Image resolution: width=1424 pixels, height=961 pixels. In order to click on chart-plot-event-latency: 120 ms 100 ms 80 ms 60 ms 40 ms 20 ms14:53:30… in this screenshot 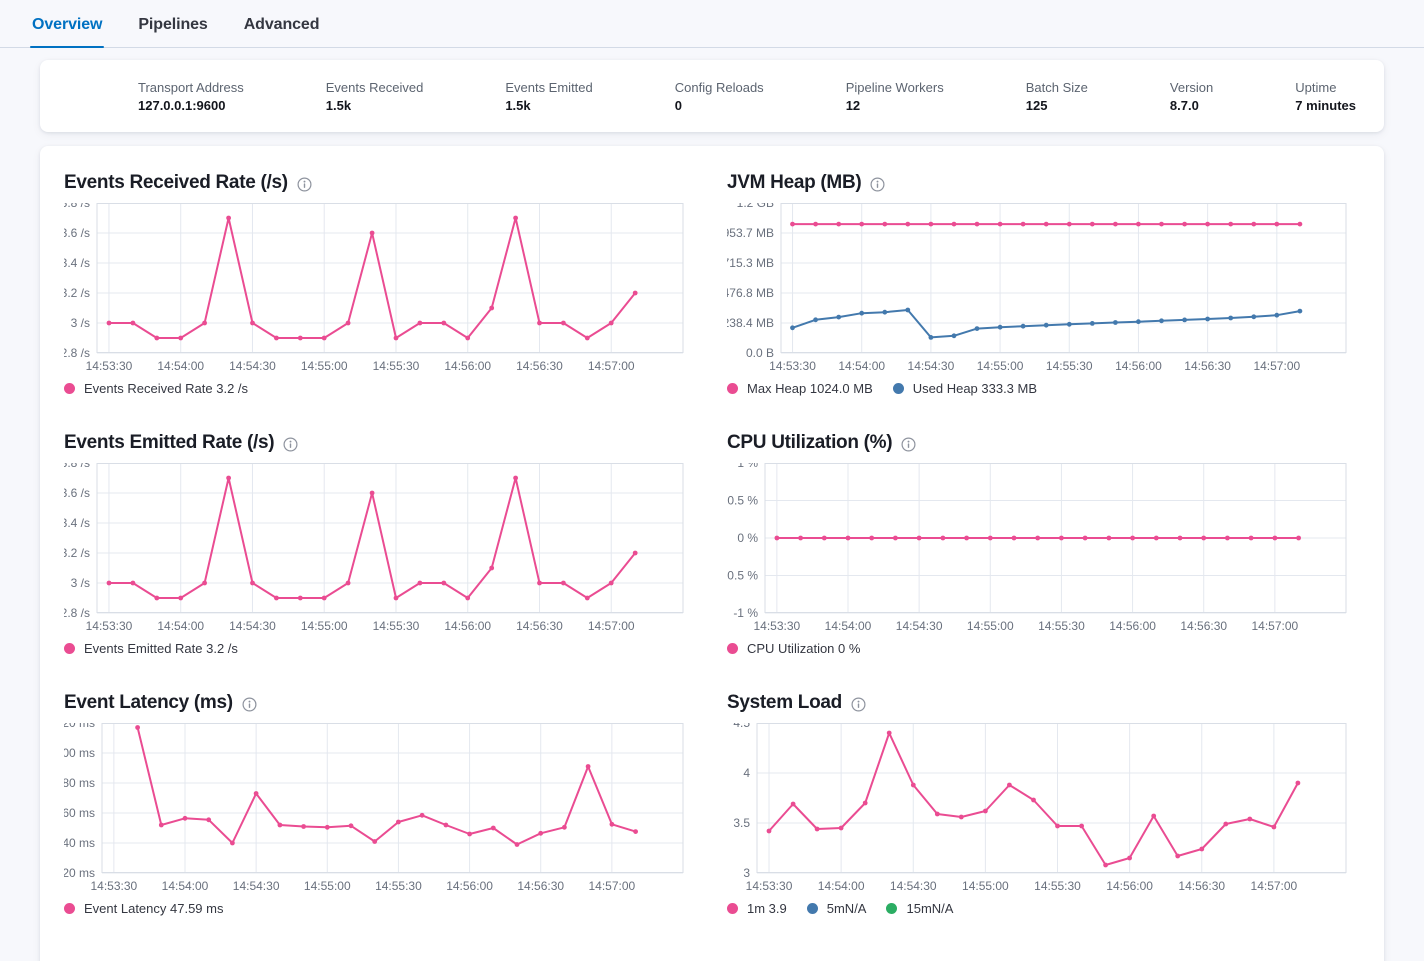, I will do `click(380, 809)`.